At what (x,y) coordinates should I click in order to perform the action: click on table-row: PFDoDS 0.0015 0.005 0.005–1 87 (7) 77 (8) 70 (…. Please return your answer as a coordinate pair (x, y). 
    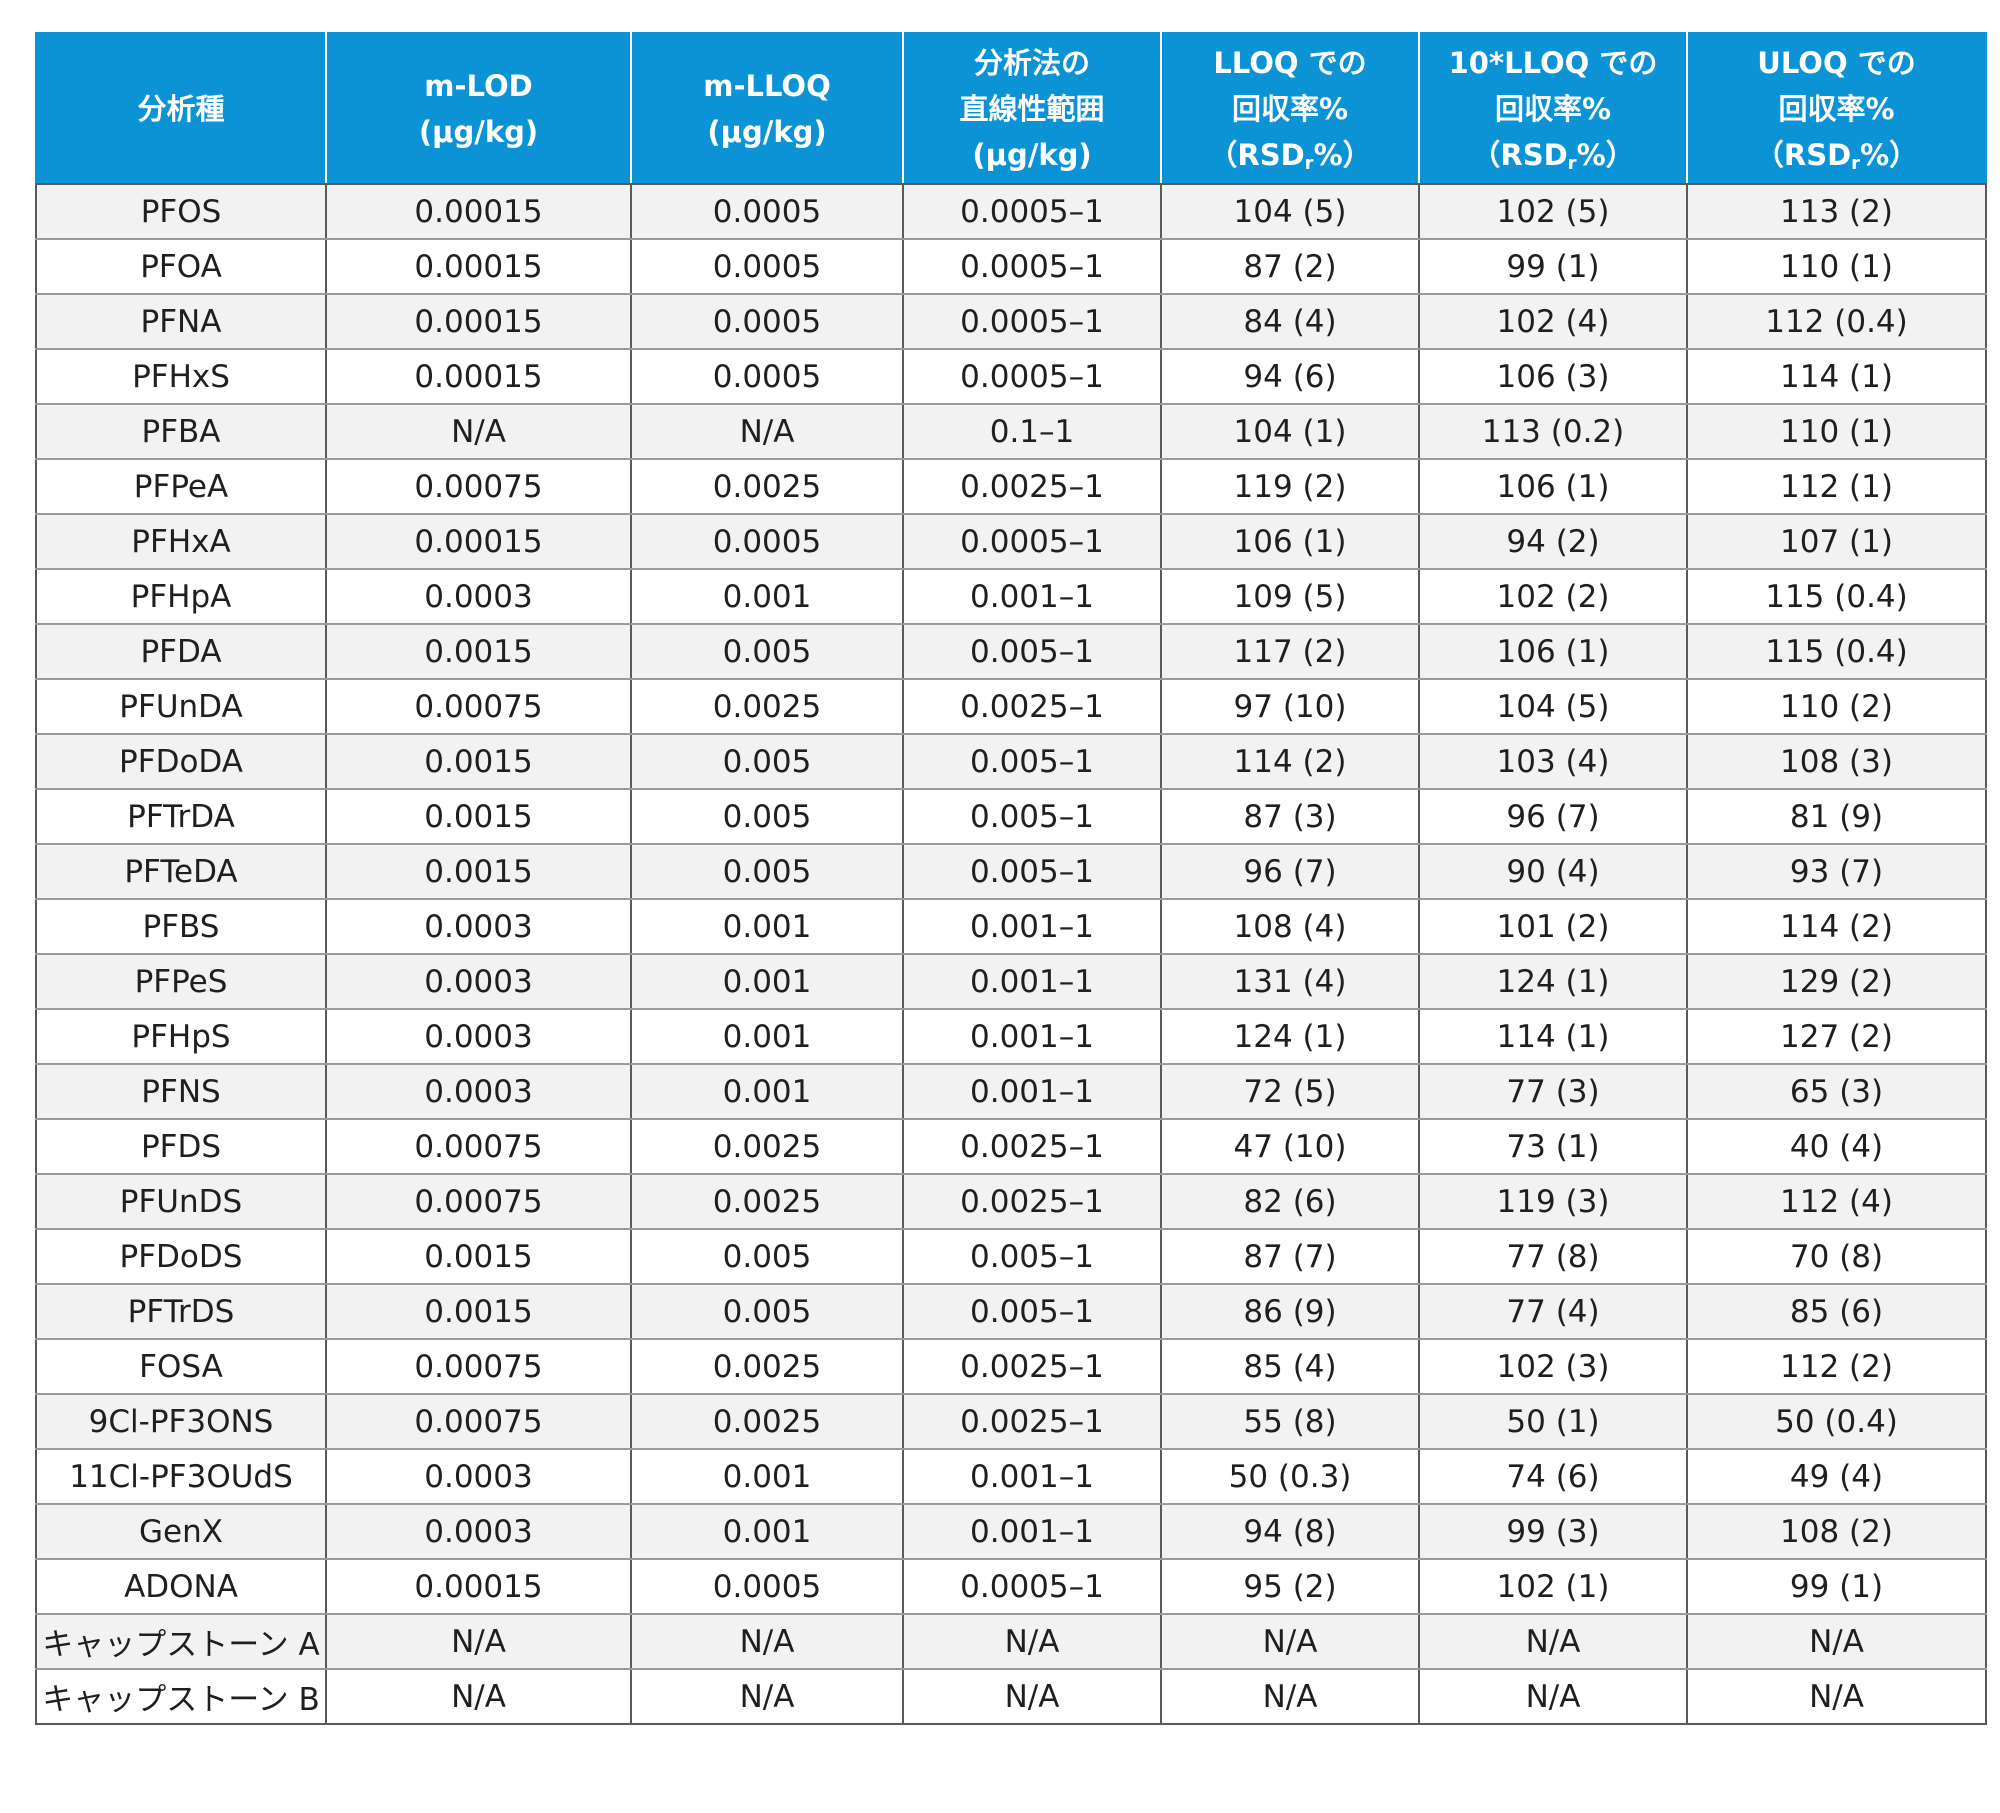
    Looking at the image, I should click on (1011, 1256).